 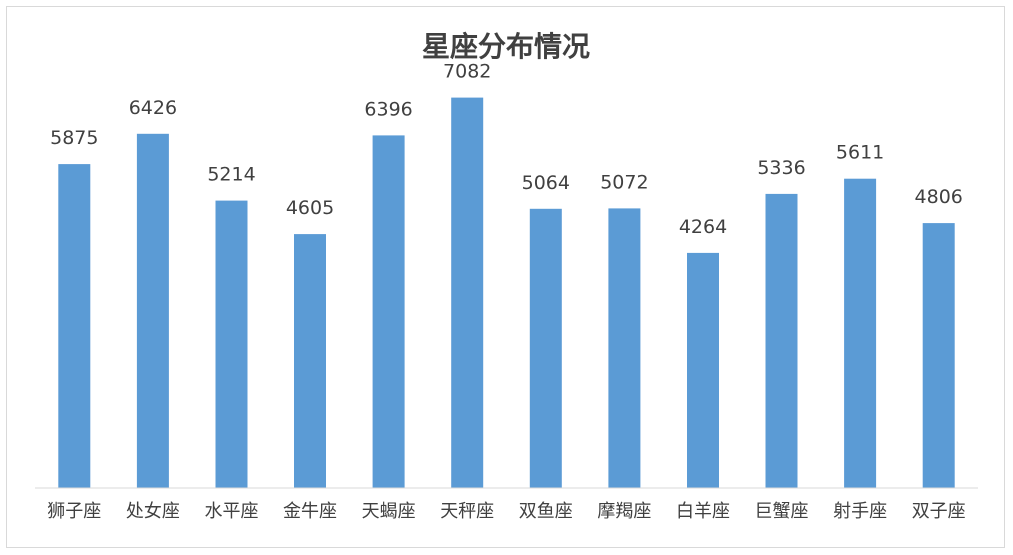 I want to click on data-label: 4806, so click(x=939, y=197).